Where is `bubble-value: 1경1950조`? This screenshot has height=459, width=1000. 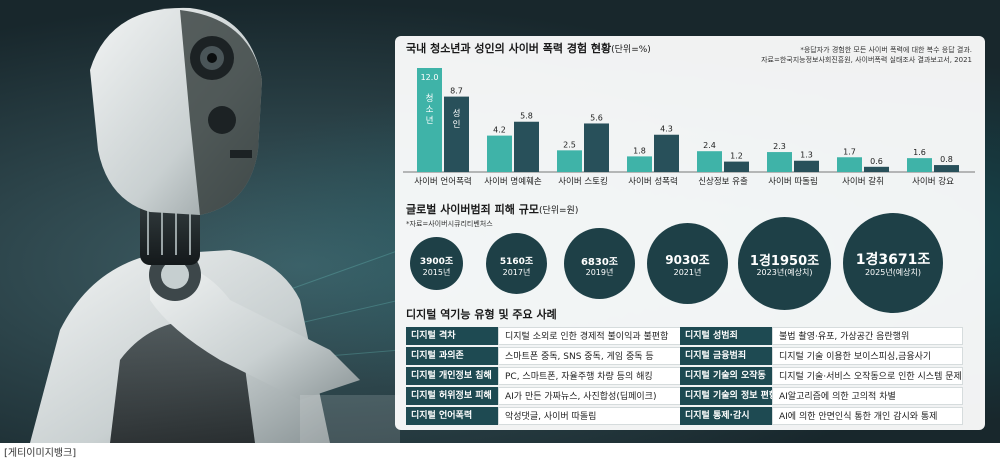
bubble-value: 1경1950조 is located at coordinates (784, 261).